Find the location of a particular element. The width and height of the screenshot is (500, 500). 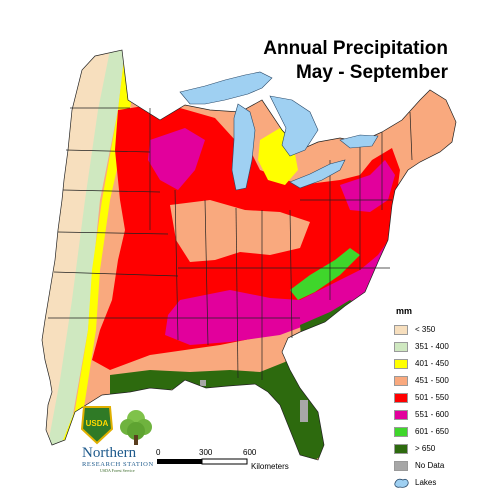

legend-label: 451 - 500 is located at coordinates (432, 380).